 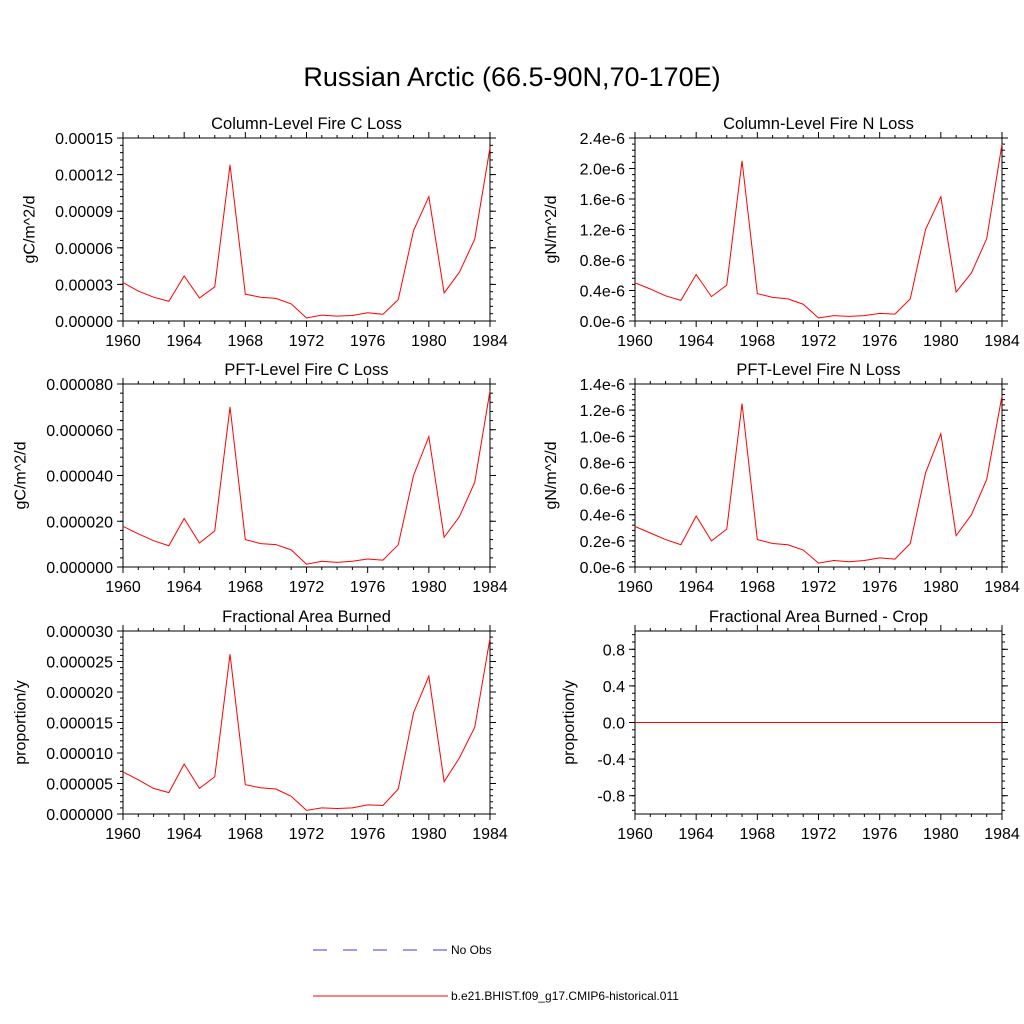 What do you see at coordinates (306, 617) in the screenshot?
I see `panel-title: Fractional Area Burned` at bounding box center [306, 617].